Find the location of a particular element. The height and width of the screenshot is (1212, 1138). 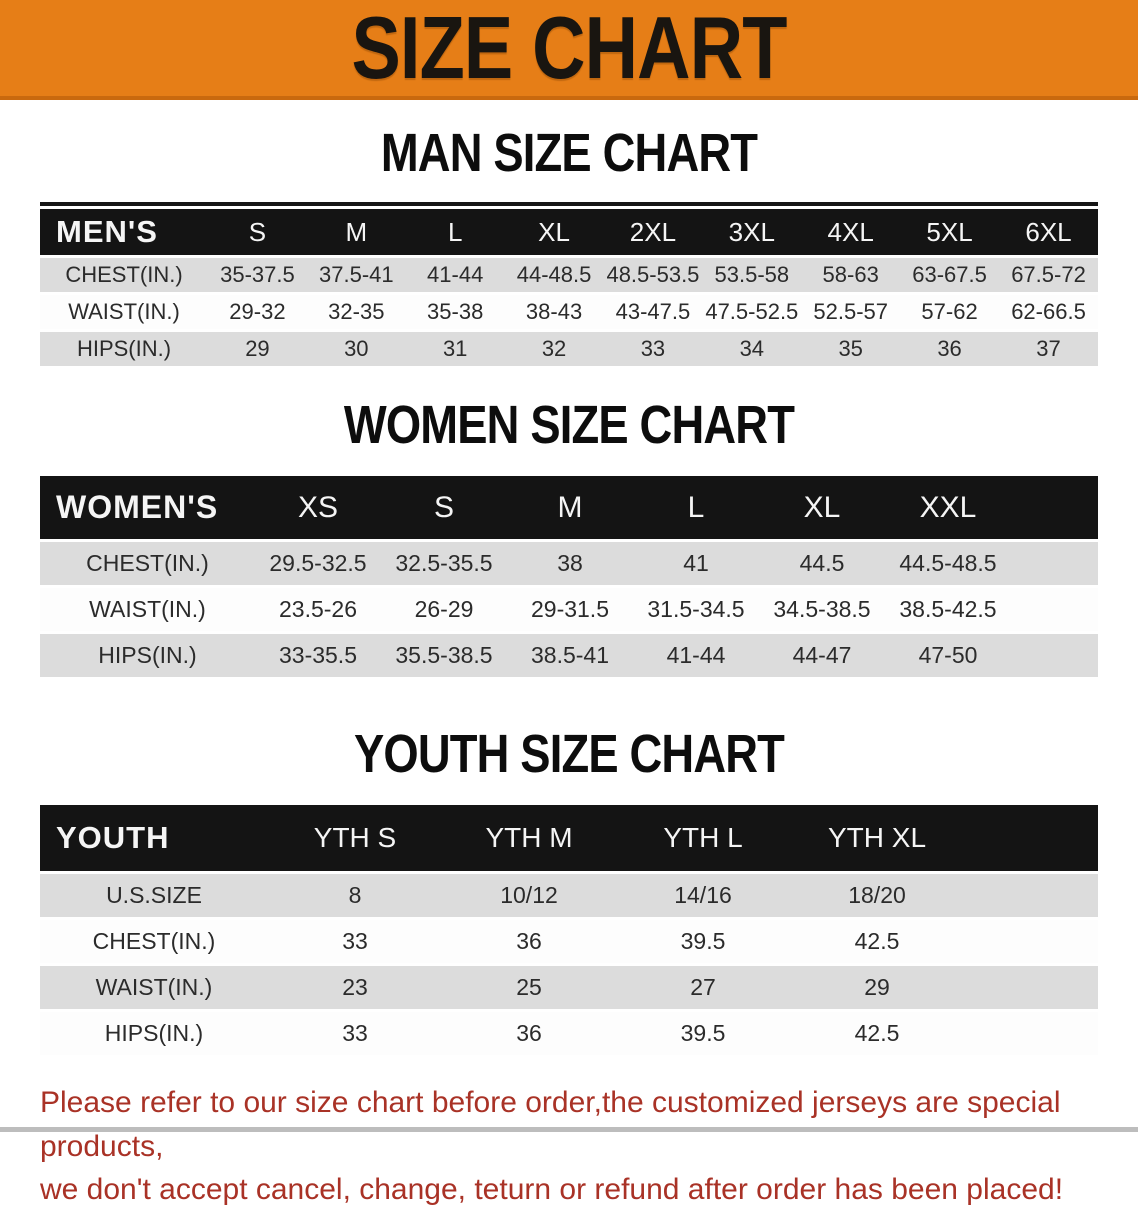

women-table-header-row: WOMEN'S XS S M L XL XXL is located at coordinates (569, 508).